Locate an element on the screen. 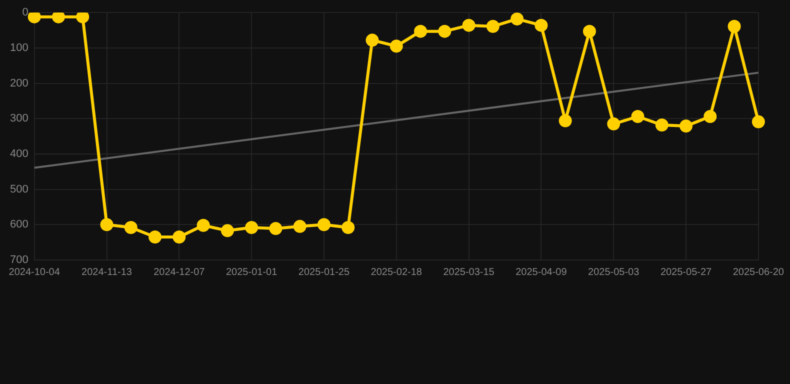 The height and width of the screenshot is (384, 790). x-tick-label: 2025-05-03 is located at coordinates (614, 272).